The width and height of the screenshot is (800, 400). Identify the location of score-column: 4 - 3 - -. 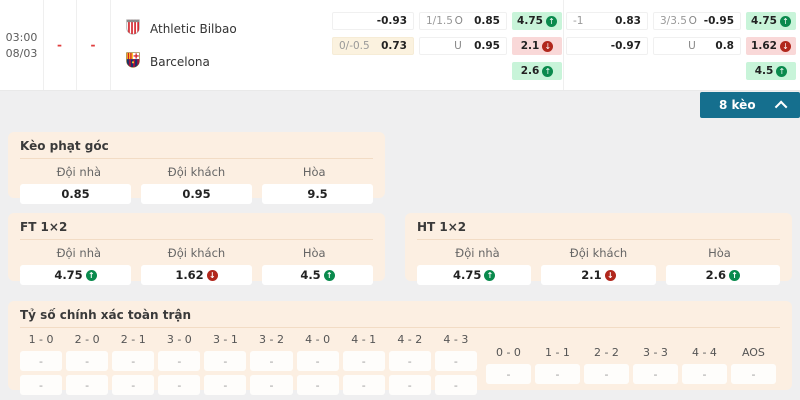
(455, 363).